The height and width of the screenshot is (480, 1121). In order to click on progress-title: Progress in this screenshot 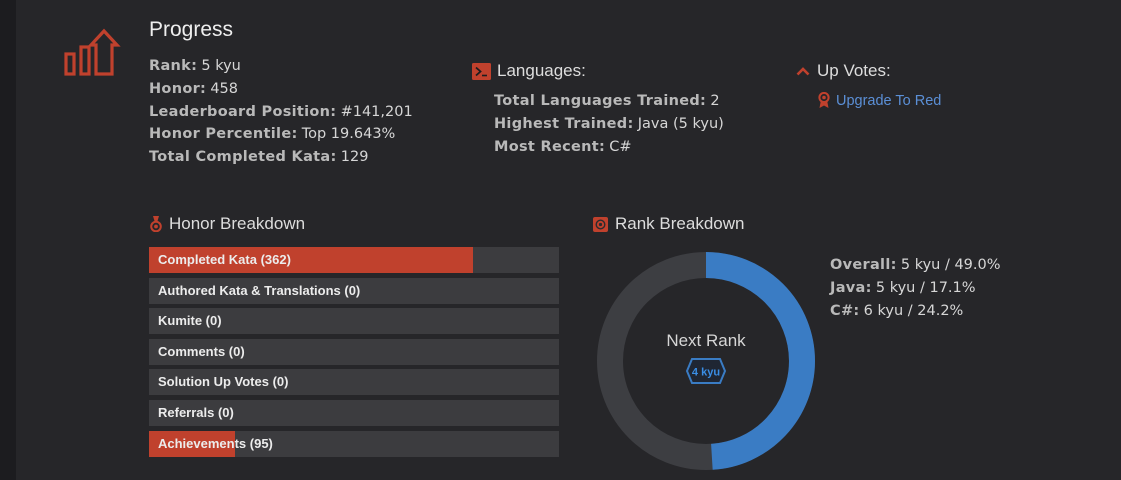, I will do `click(191, 29)`.